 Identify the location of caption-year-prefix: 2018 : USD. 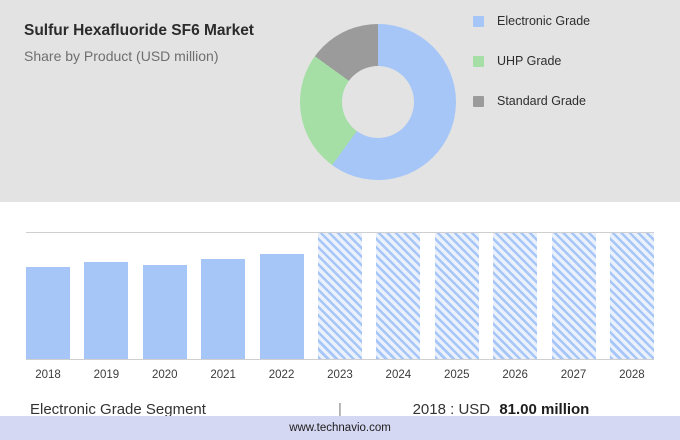
(451, 409).